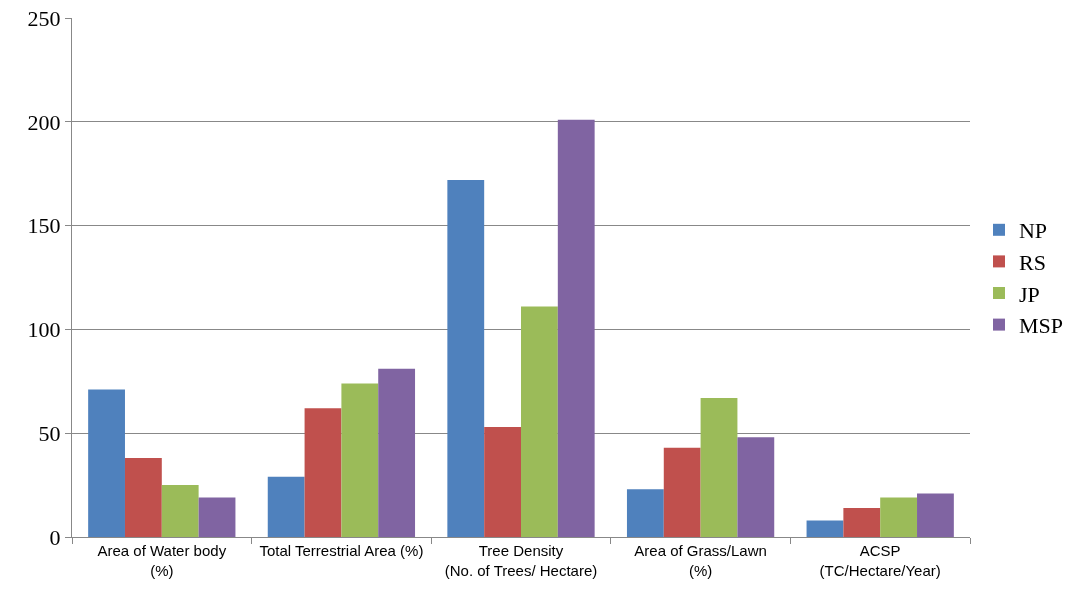 This screenshot has height=609, width=1081. I want to click on x-tick-label: Area of Water body (%), so click(162, 560).